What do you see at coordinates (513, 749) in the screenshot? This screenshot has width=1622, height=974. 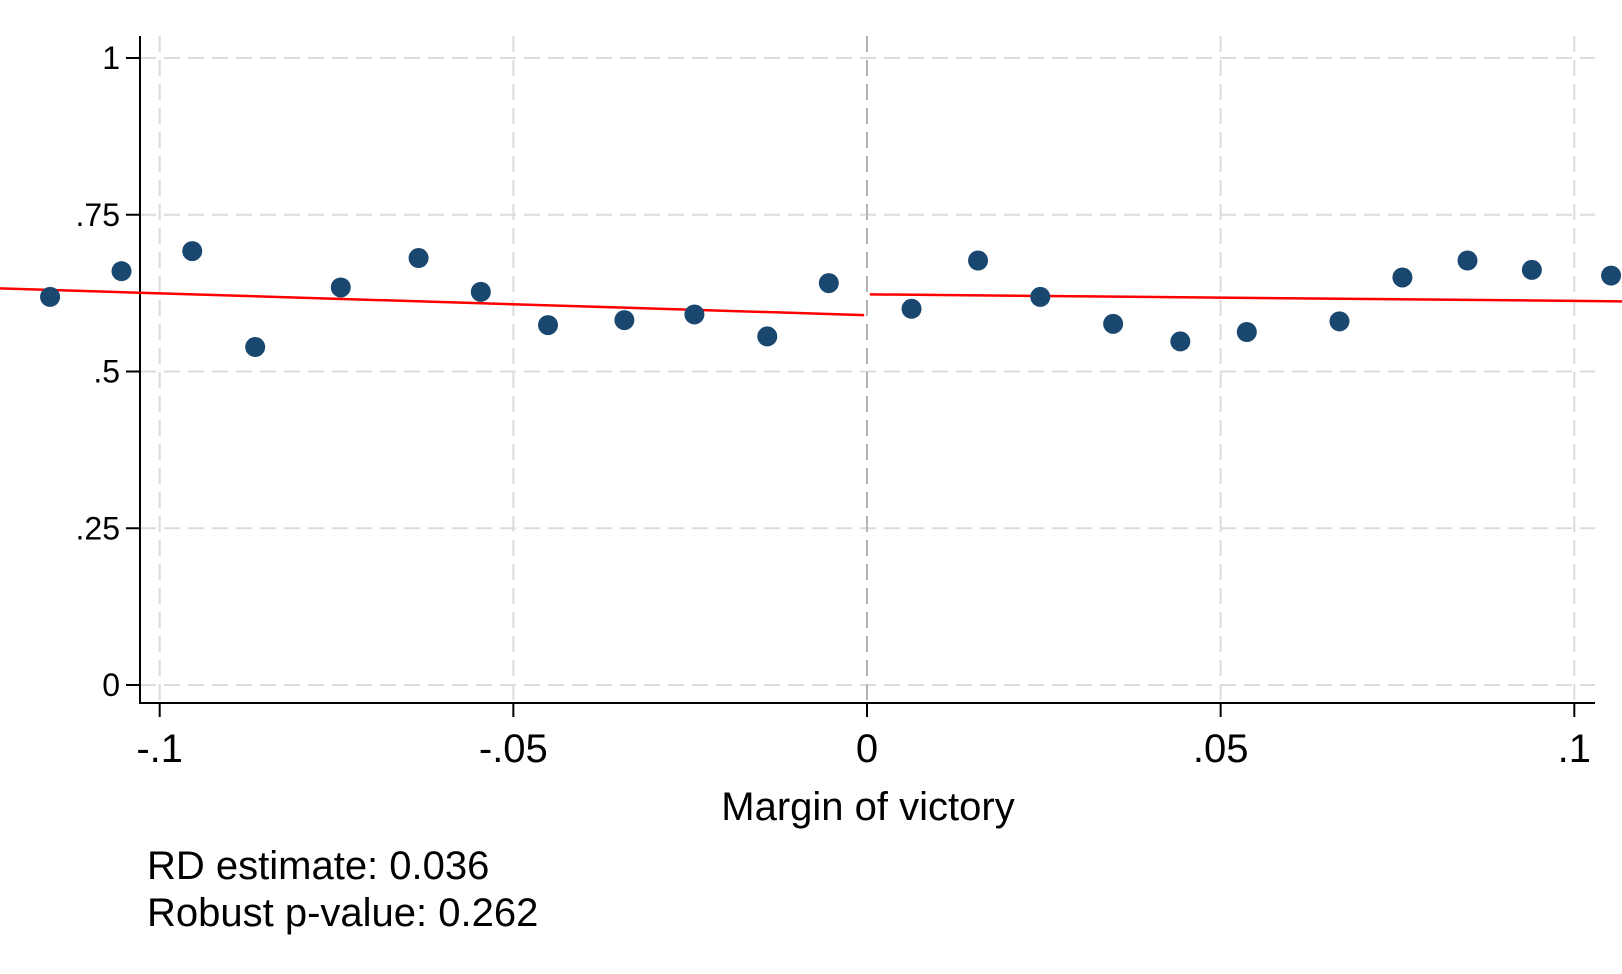 I see `x-tick-label: -.05` at bounding box center [513, 749].